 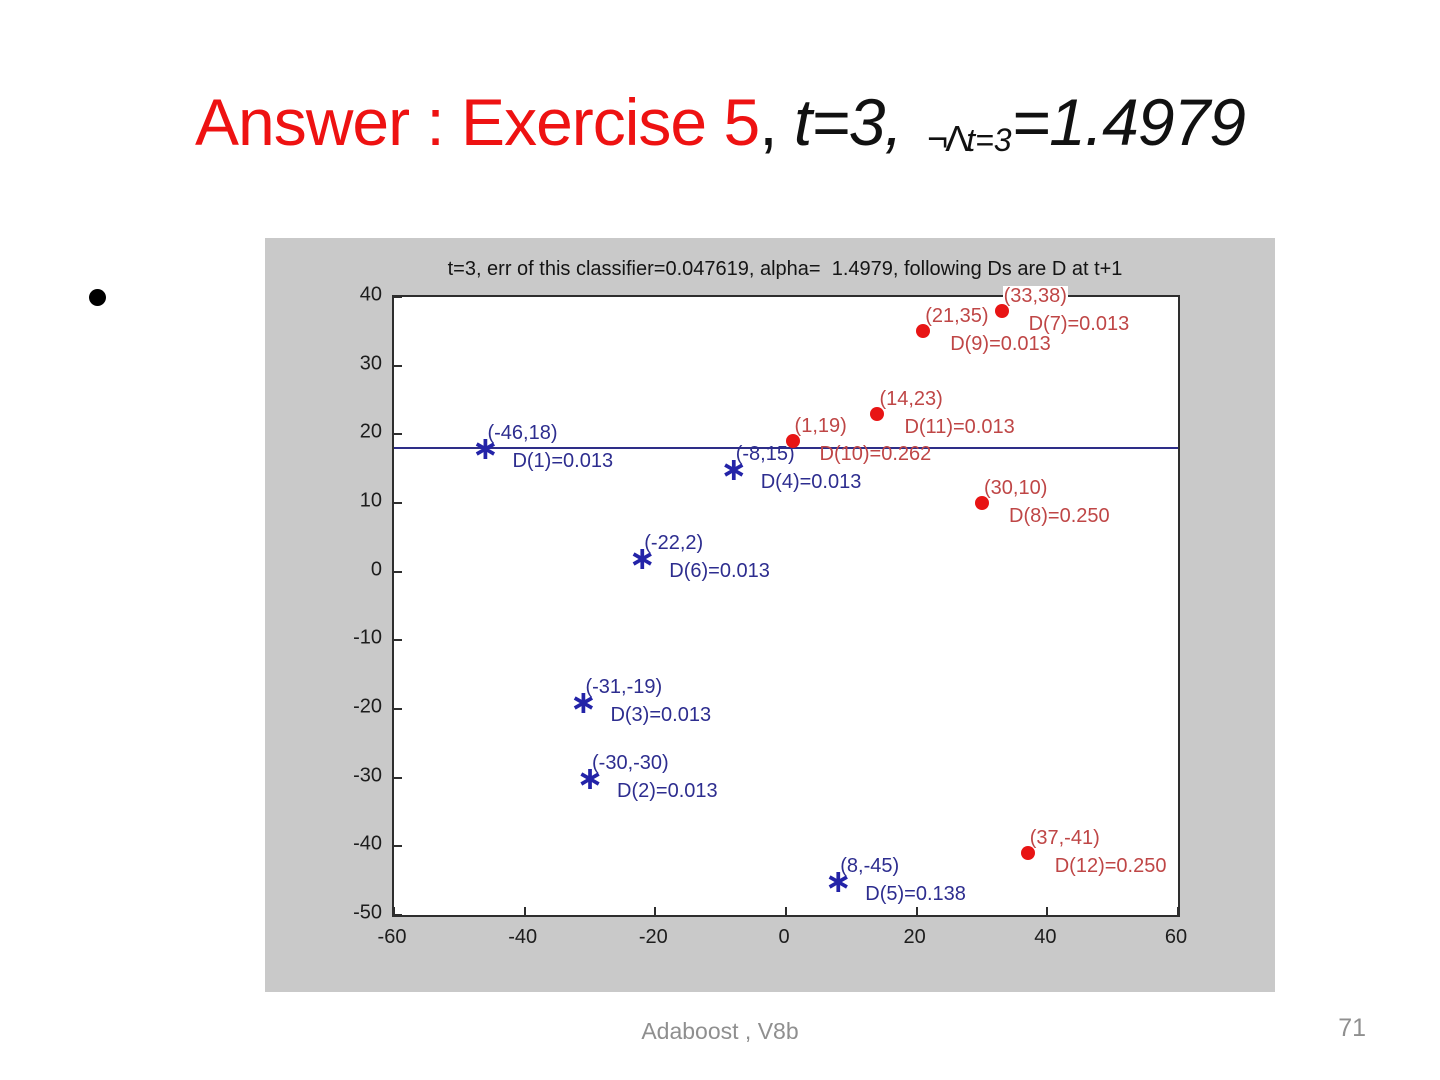 What do you see at coordinates (367, 637) in the screenshot?
I see `y-tick-label: -10` at bounding box center [367, 637].